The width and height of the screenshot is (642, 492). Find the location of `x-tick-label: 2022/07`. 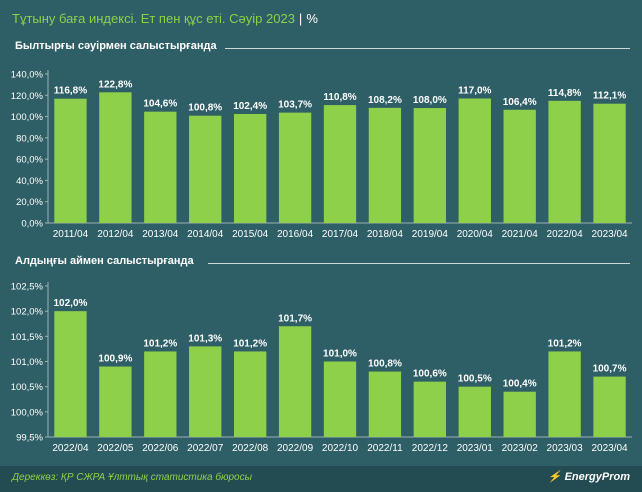

x-tick-label: 2022/07 is located at coordinates (205, 448).